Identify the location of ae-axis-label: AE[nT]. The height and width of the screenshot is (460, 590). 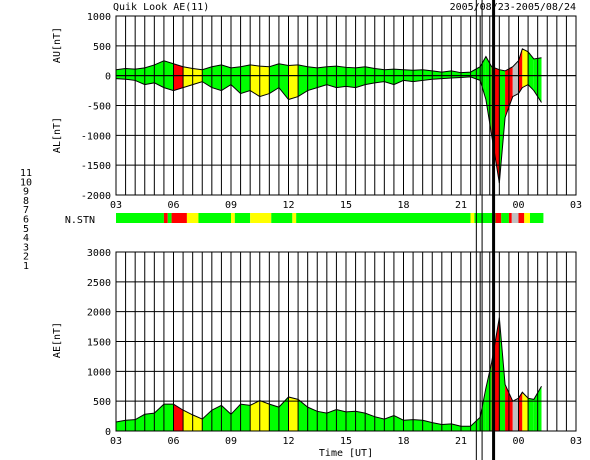
(57, 340).